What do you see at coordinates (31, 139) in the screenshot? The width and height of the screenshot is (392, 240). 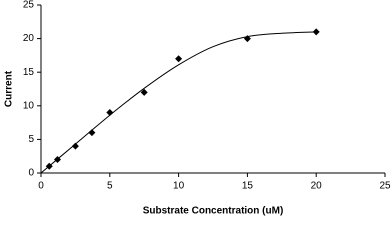 I see `y-tick-label: 5` at bounding box center [31, 139].